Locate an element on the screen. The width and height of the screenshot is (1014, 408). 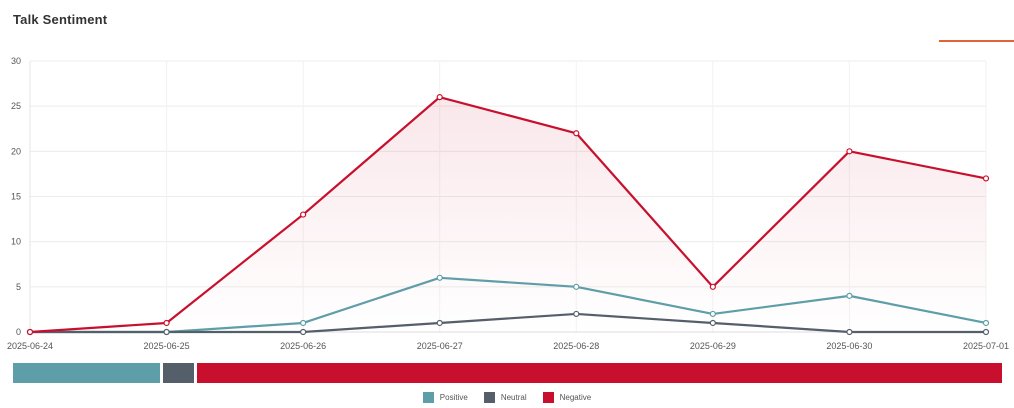
y-tick-label: 15 is located at coordinates (16, 197).